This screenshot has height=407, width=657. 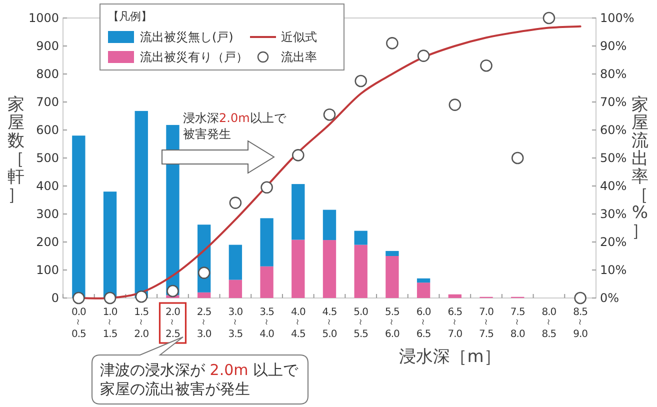 What do you see at coordinates (613, 270) in the screenshot?
I see `y2-tick-label: 10%` at bounding box center [613, 270].